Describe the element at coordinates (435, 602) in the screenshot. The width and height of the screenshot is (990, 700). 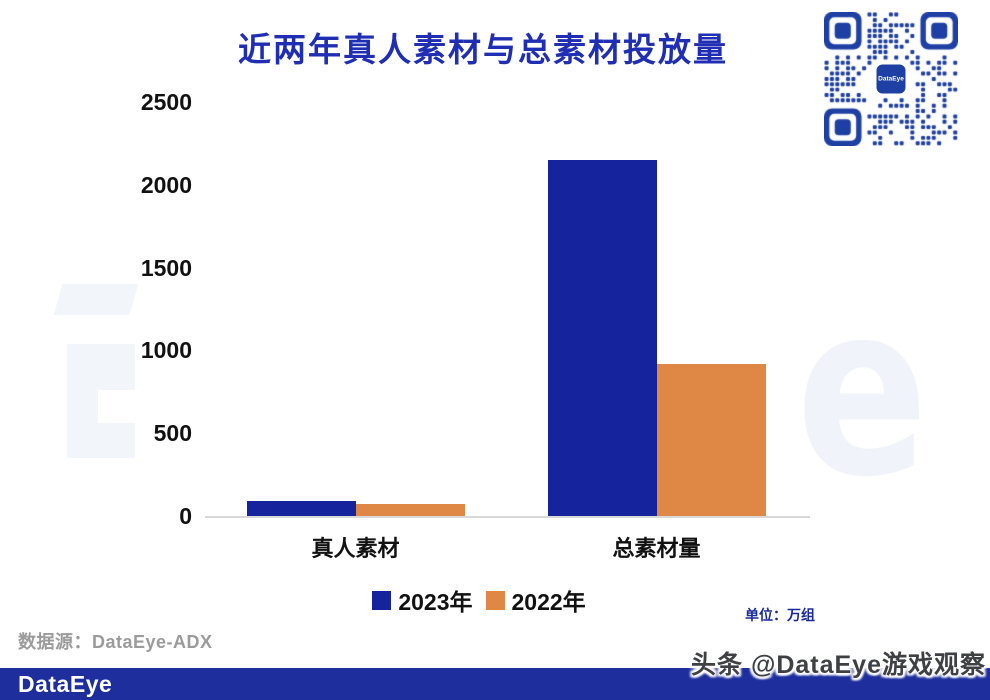
I see `legend-label: 2023年` at that location.